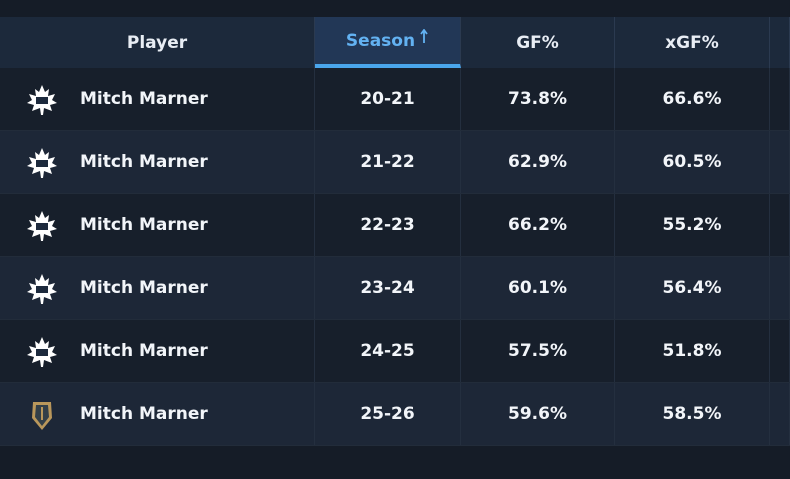  Describe the element at coordinates (692, 225) in the screenshot. I see `table-cell: 55.2%` at that location.